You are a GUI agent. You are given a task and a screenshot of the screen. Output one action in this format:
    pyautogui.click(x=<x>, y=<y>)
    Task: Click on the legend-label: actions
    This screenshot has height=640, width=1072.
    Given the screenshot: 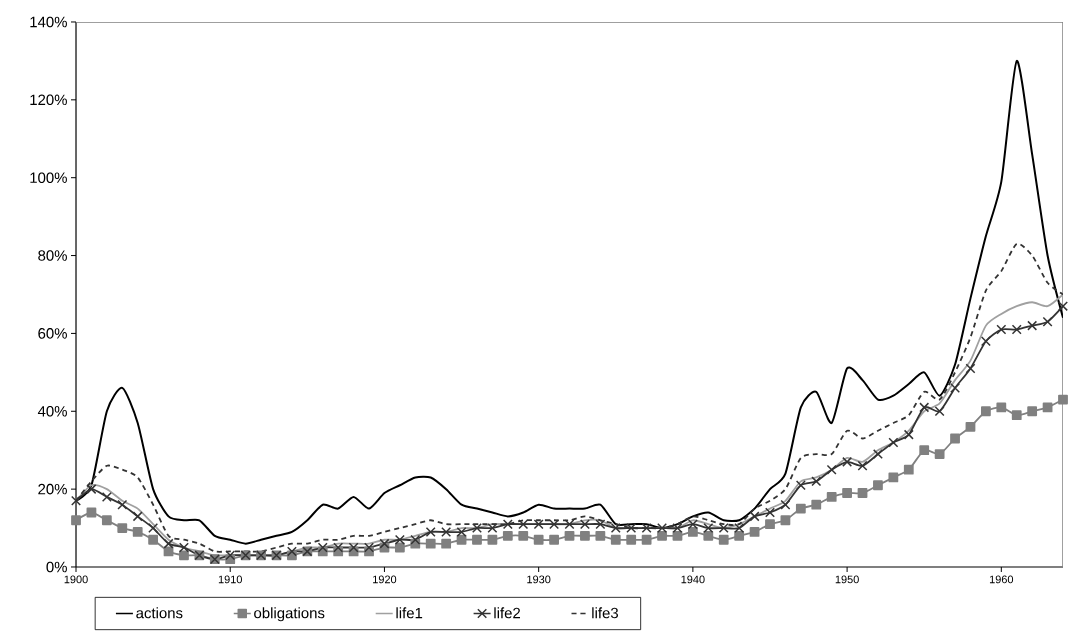 What is the action you would take?
    pyautogui.click(x=159, y=613)
    